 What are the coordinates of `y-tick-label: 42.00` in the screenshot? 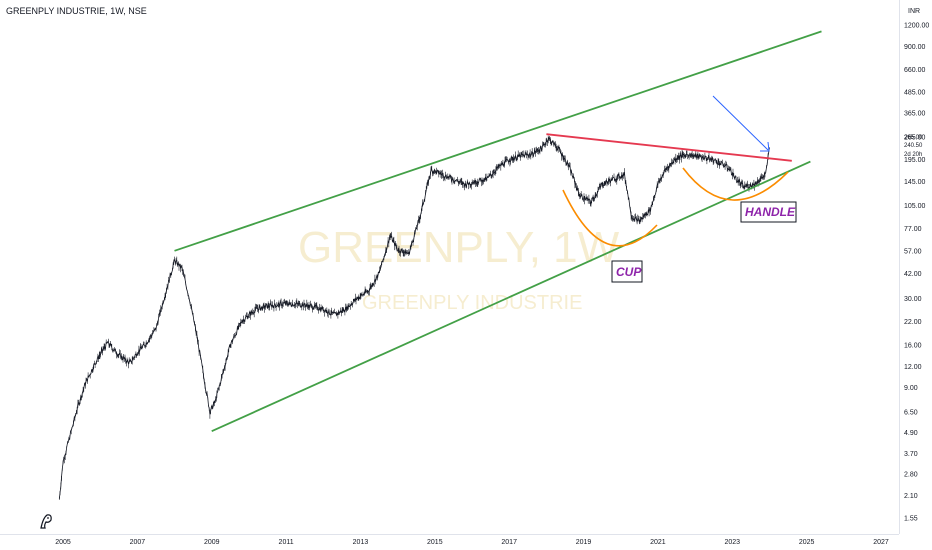 It's located at (913, 274).